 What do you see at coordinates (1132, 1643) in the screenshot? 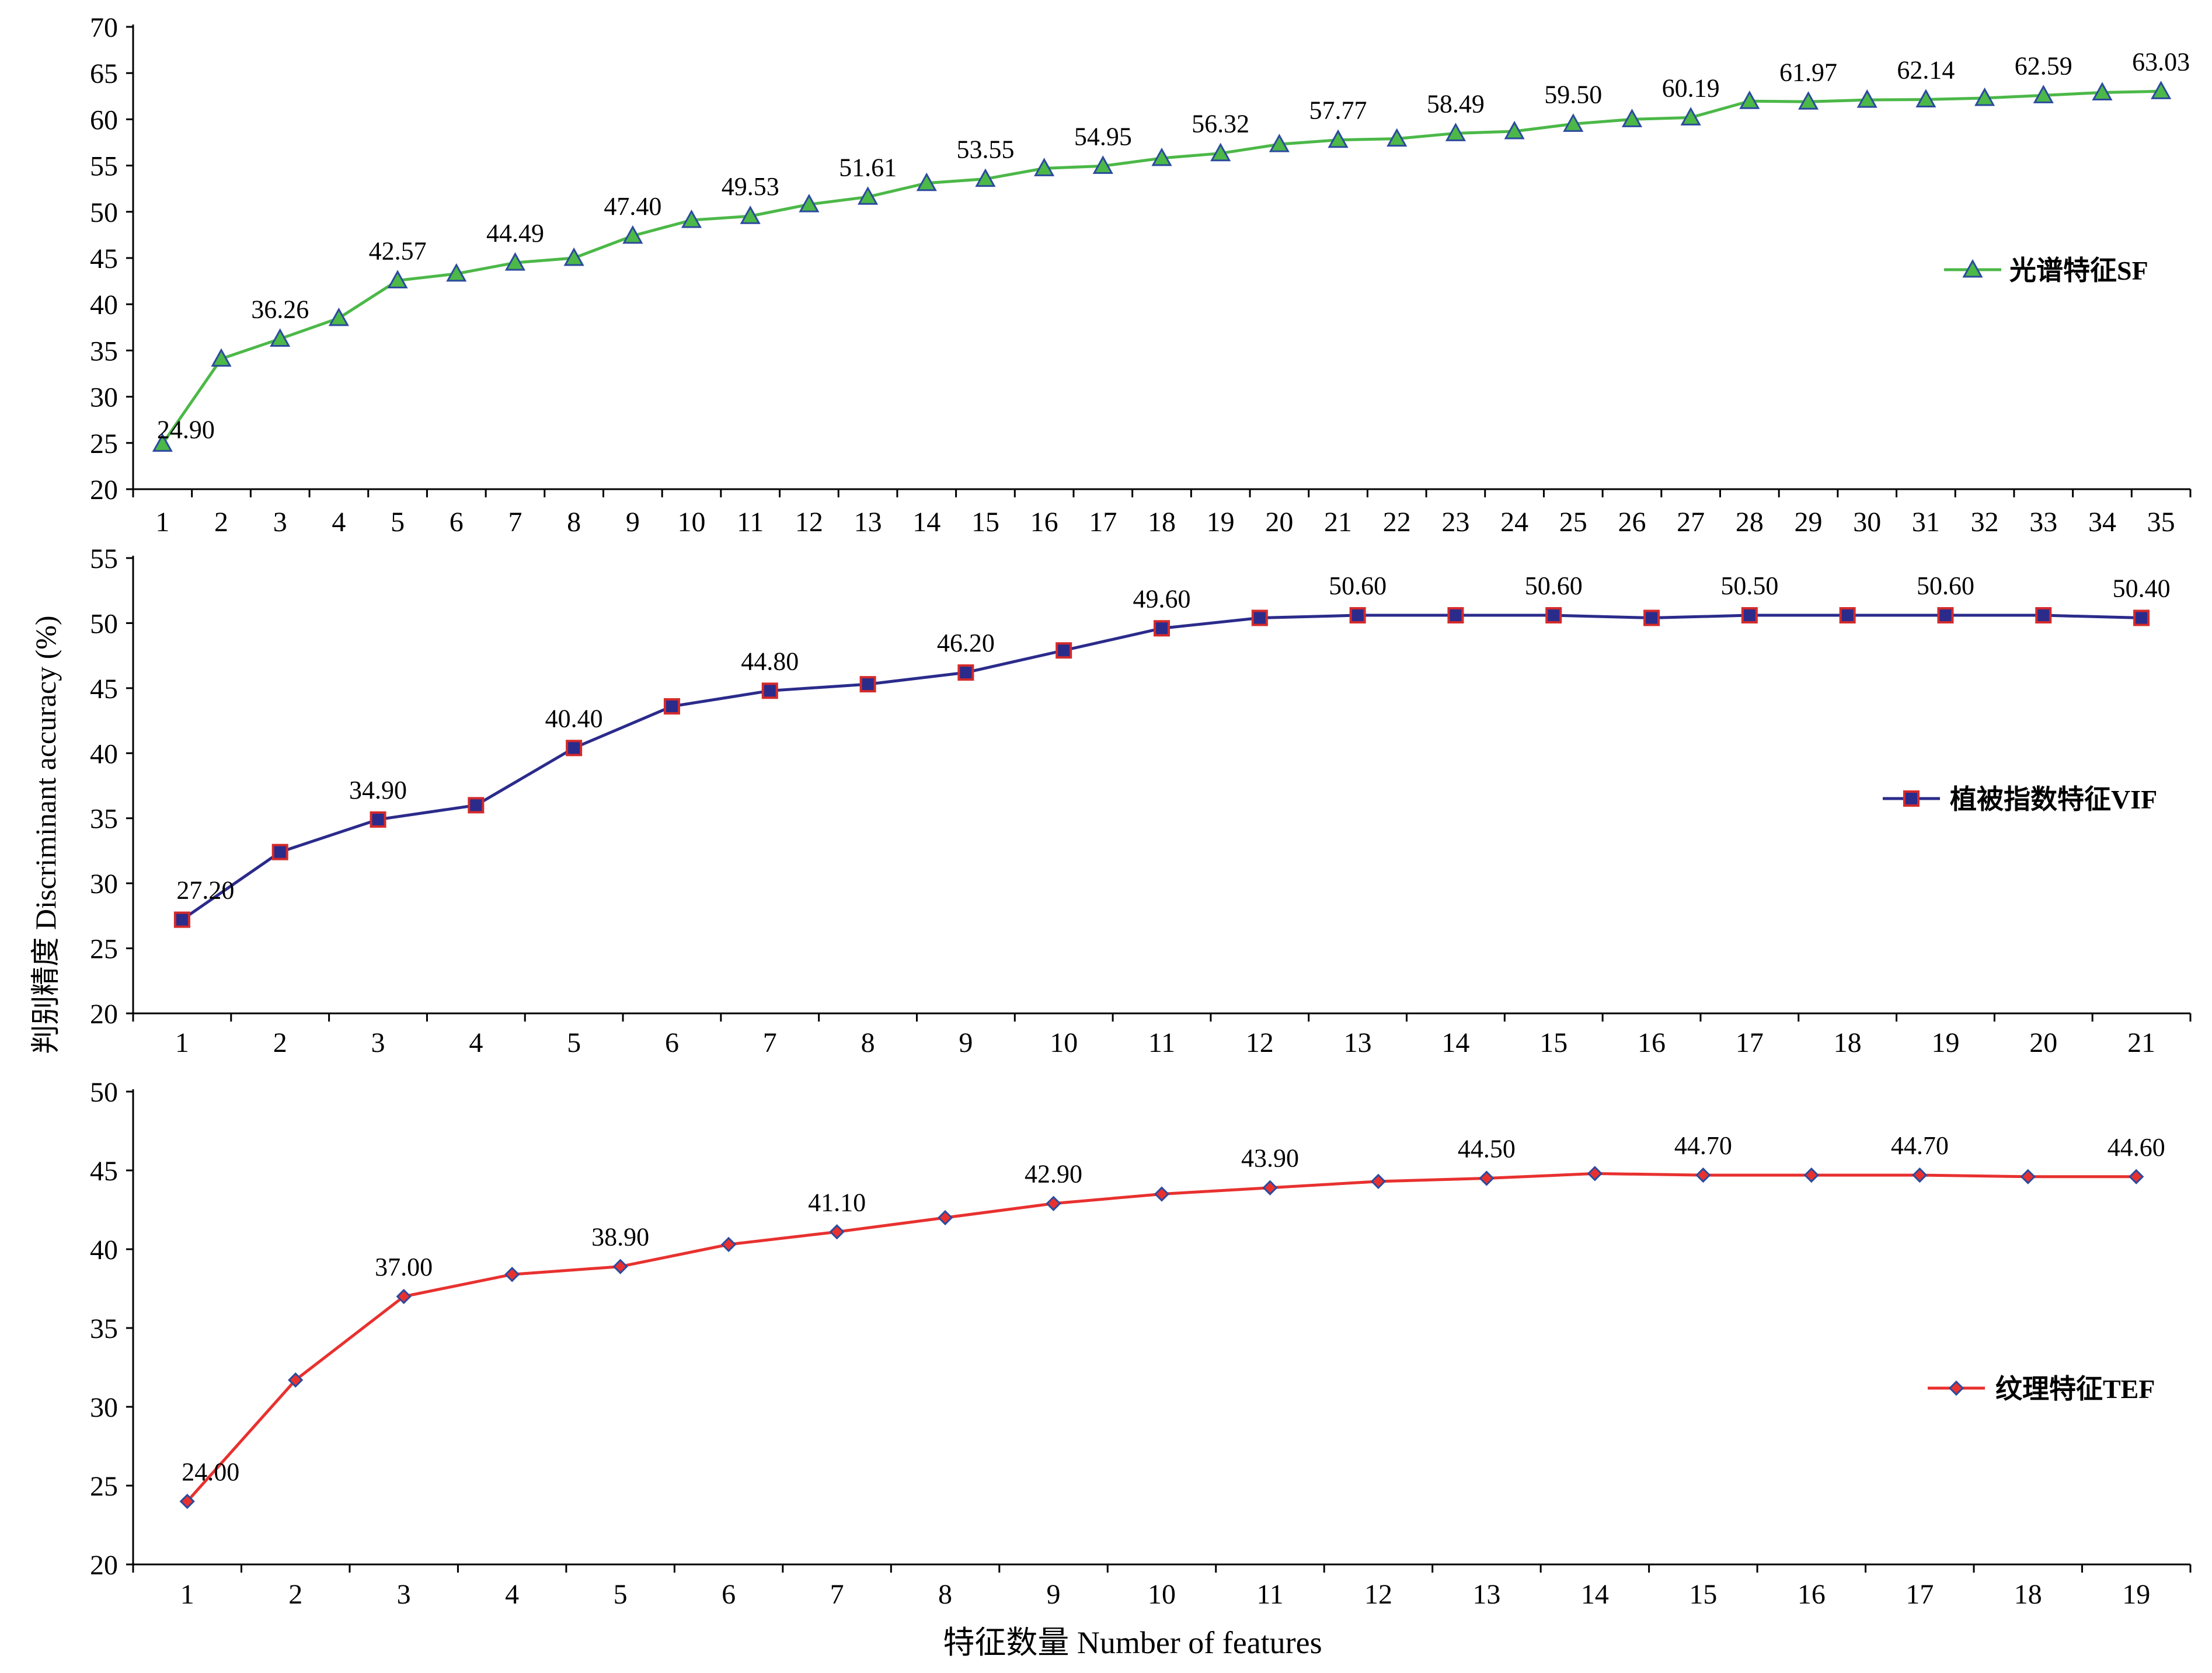
I see `x-axis-title: 特征数量 Number of features` at bounding box center [1132, 1643].